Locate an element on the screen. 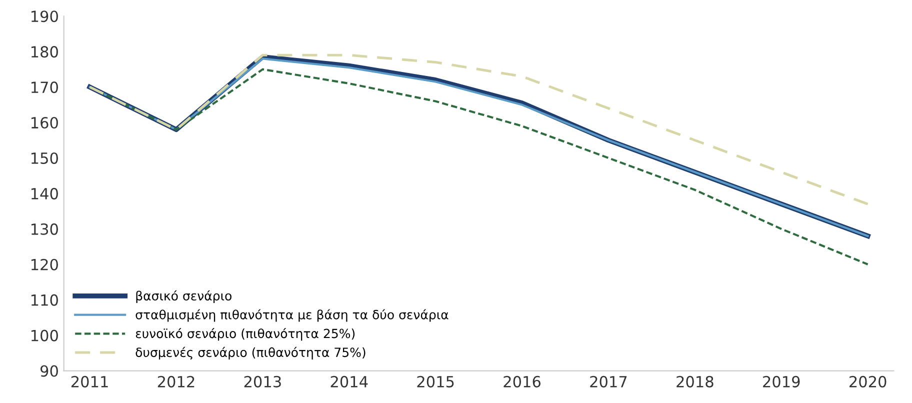  legend-label: ευνοϊκό σενάριο (πιθανότητα 25%) is located at coordinates (245, 334).